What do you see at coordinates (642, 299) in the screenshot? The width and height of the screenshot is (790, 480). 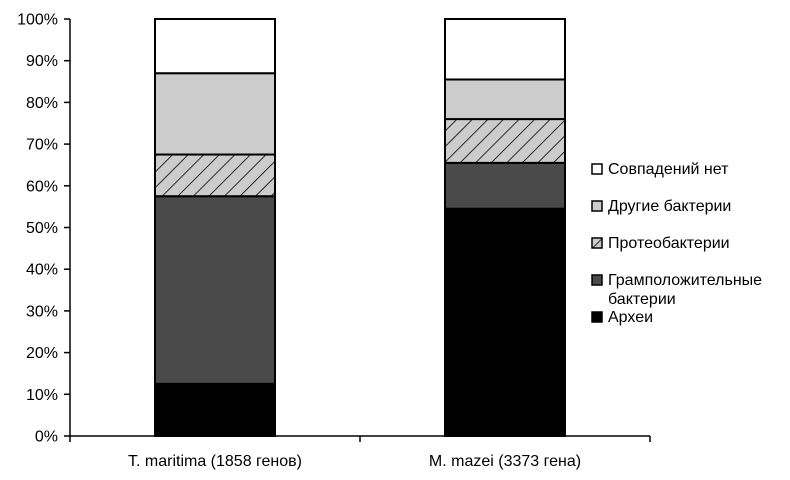 I see `legend-label-line: бактерии` at bounding box center [642, 299].